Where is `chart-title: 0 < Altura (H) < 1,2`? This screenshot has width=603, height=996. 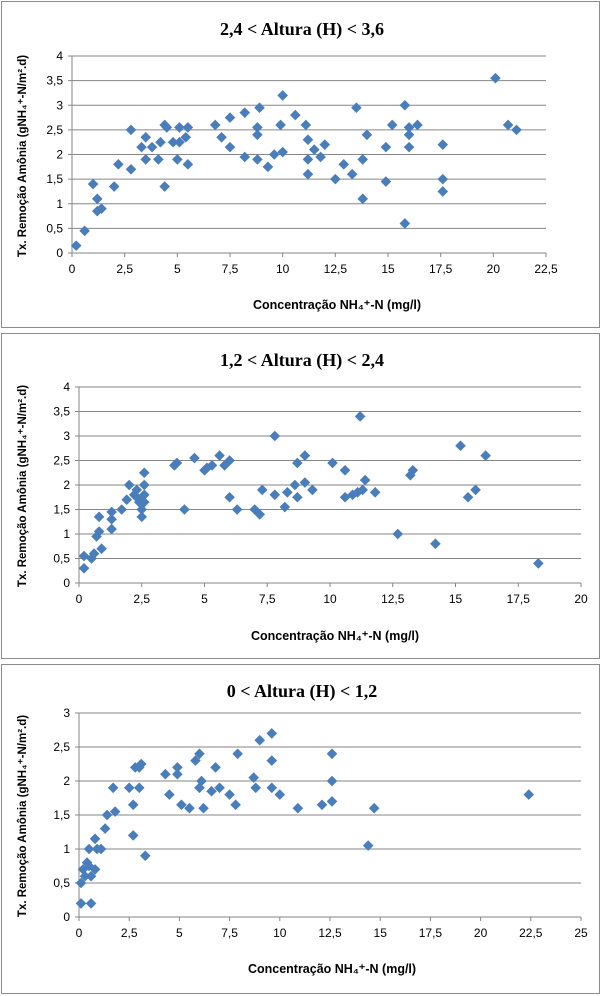 chart-title: 0 < Altura (H) < 1,2 is located at coordinates (302, 691).